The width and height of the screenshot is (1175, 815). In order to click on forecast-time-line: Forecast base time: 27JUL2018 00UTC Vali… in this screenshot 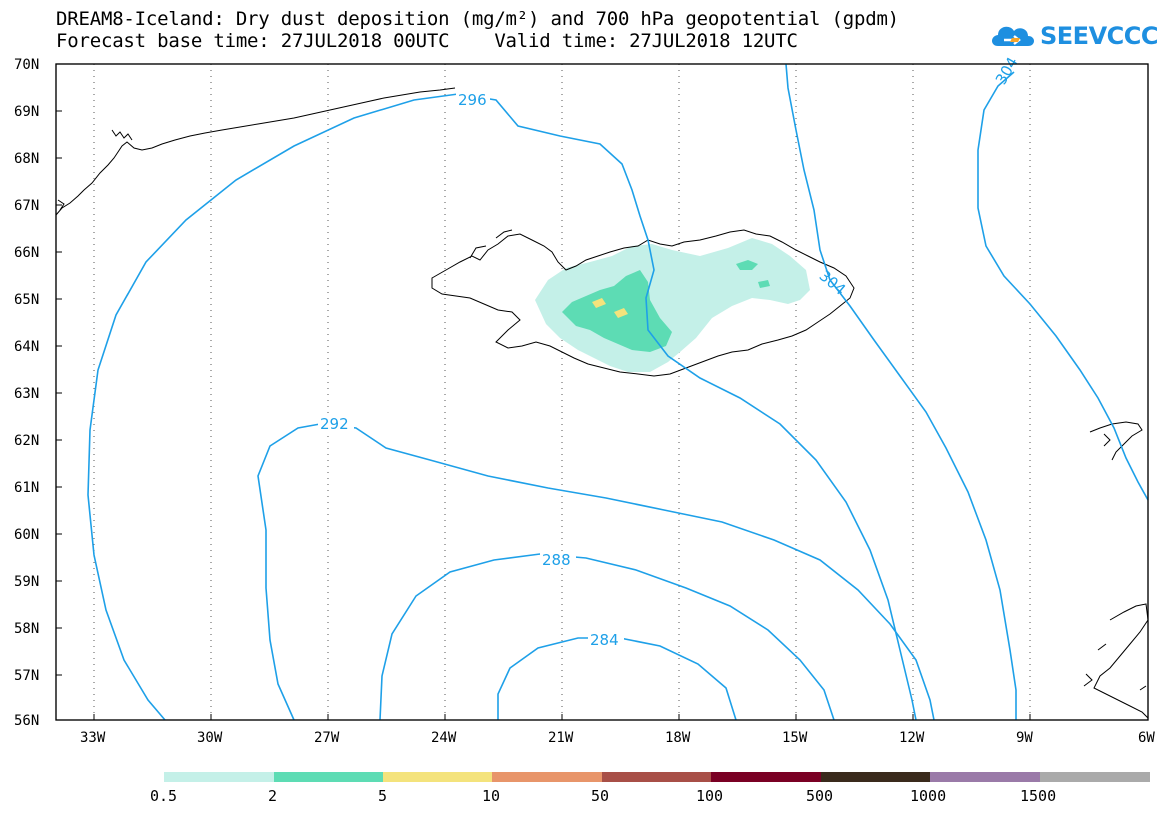, I will do `click(427, 41)`.